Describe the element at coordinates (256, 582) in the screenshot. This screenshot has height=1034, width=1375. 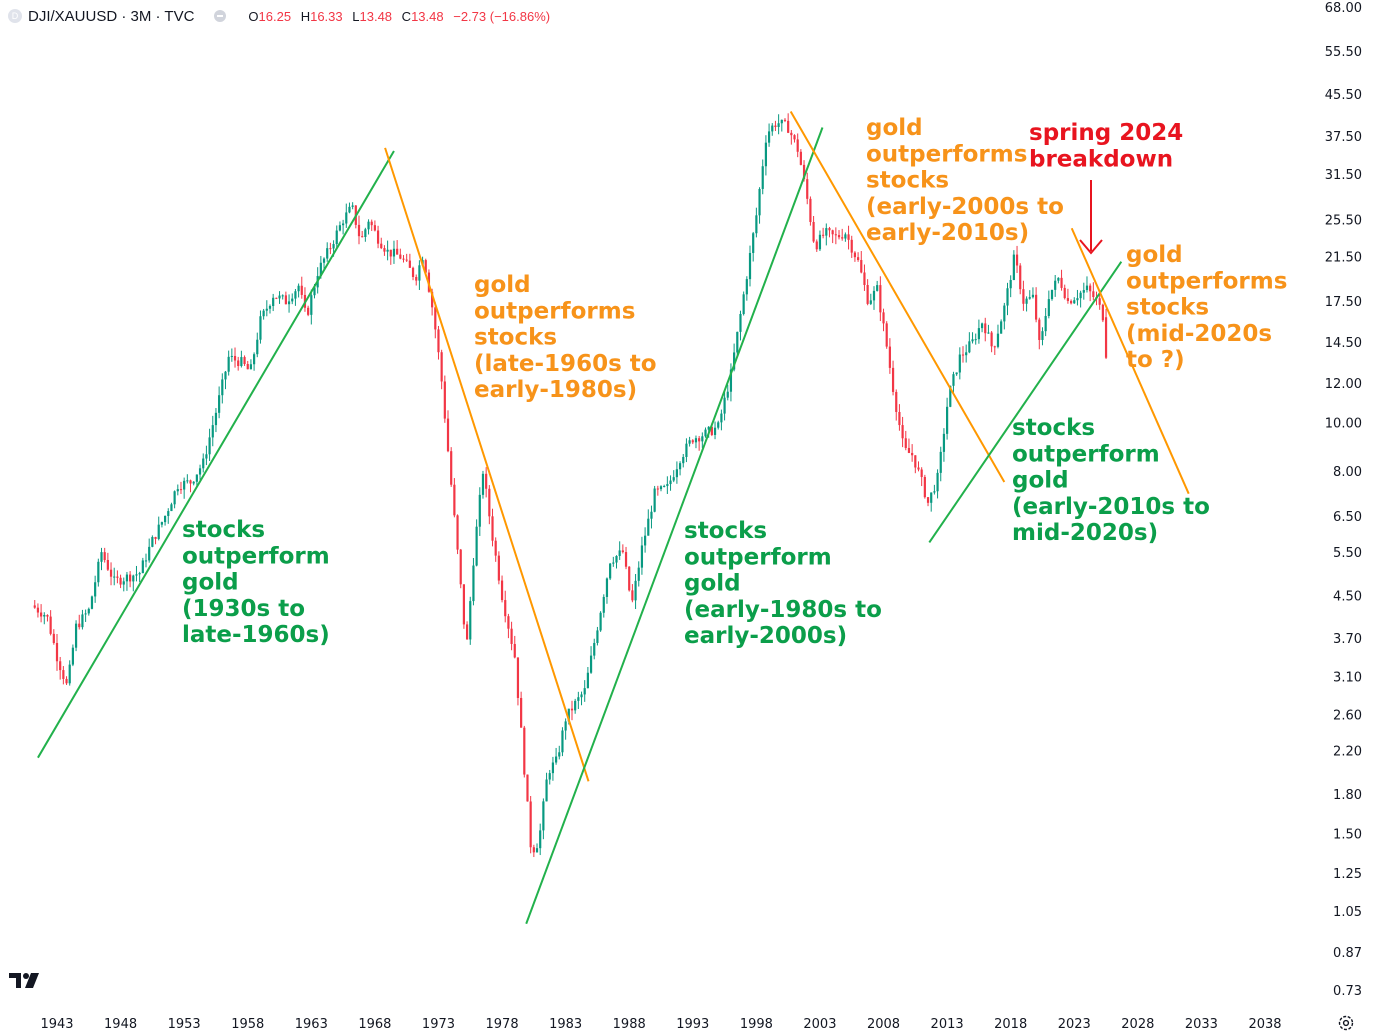
I see `annotation-green: stocks outperform gold (1930s to late-1960s)` at that location.